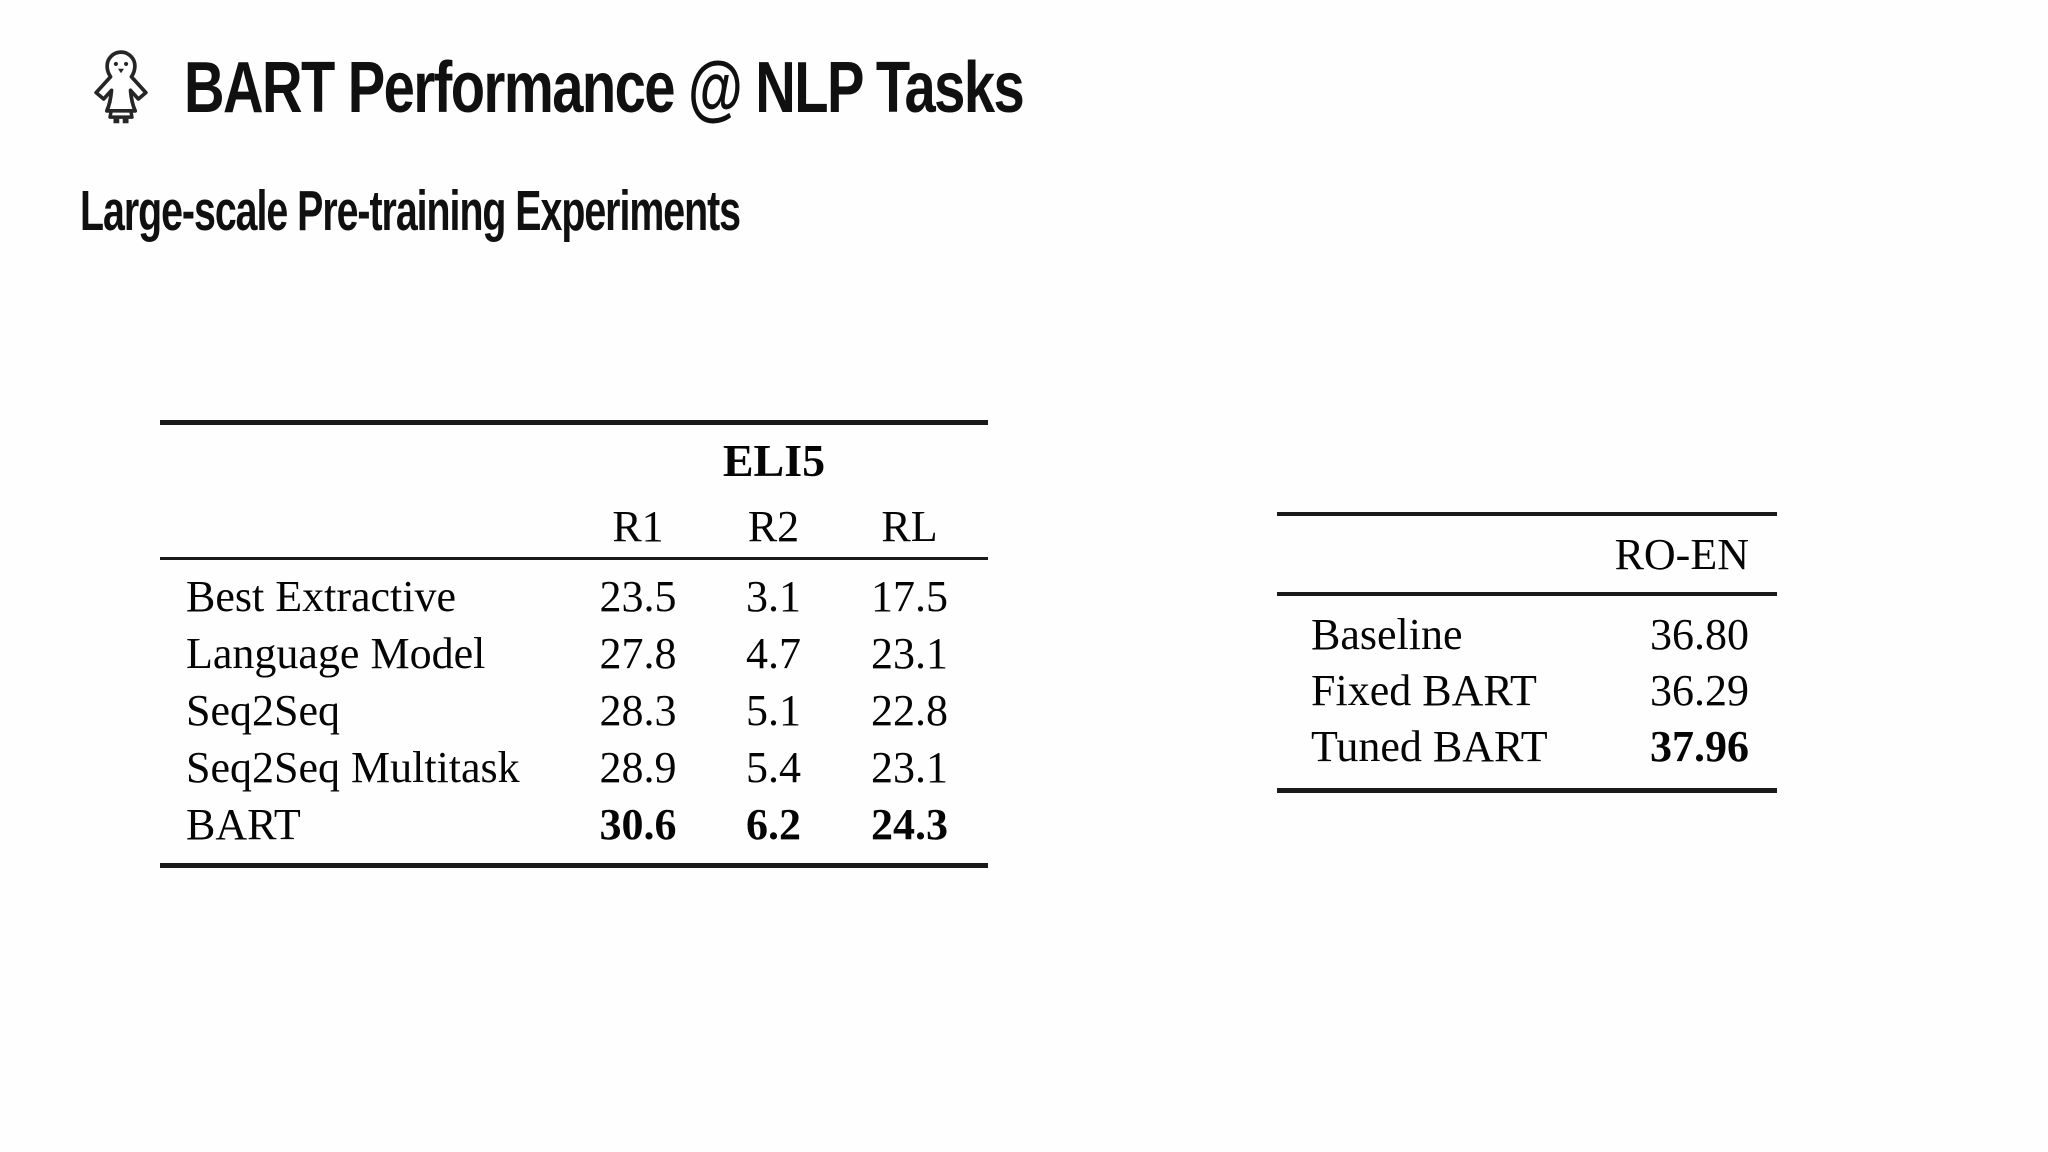  I want to click on penguin-icon, so click(121, 88).